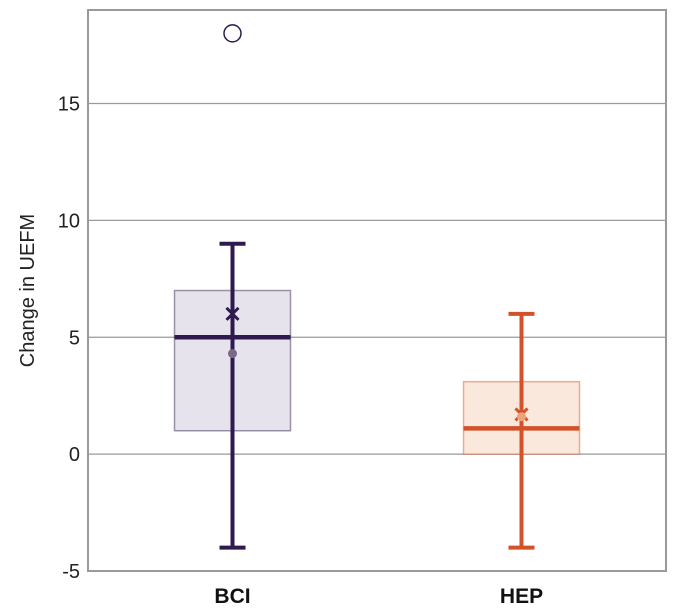 The width and height of the screenshot is (683, 614). Describe the element at coordinates (232, 313) in the screenshot. I see `mean-marker` at that location.